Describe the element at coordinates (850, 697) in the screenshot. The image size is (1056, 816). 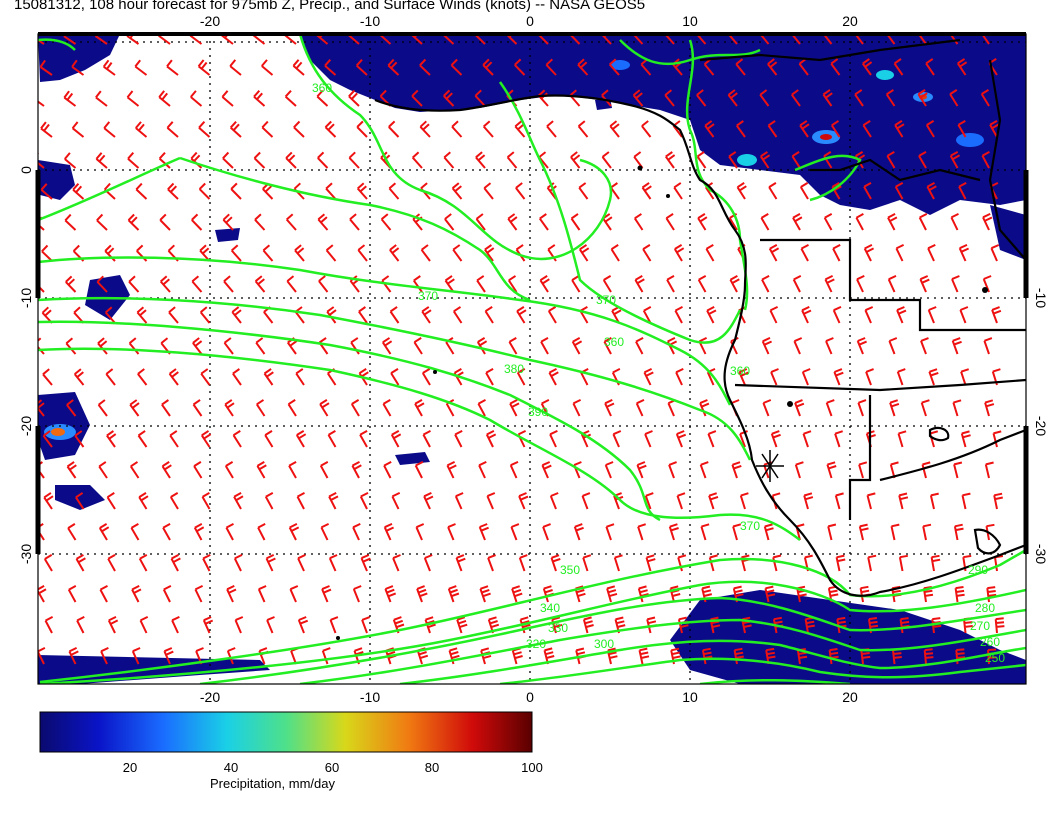
I see `lon-tick-bottom: 20` at that location.